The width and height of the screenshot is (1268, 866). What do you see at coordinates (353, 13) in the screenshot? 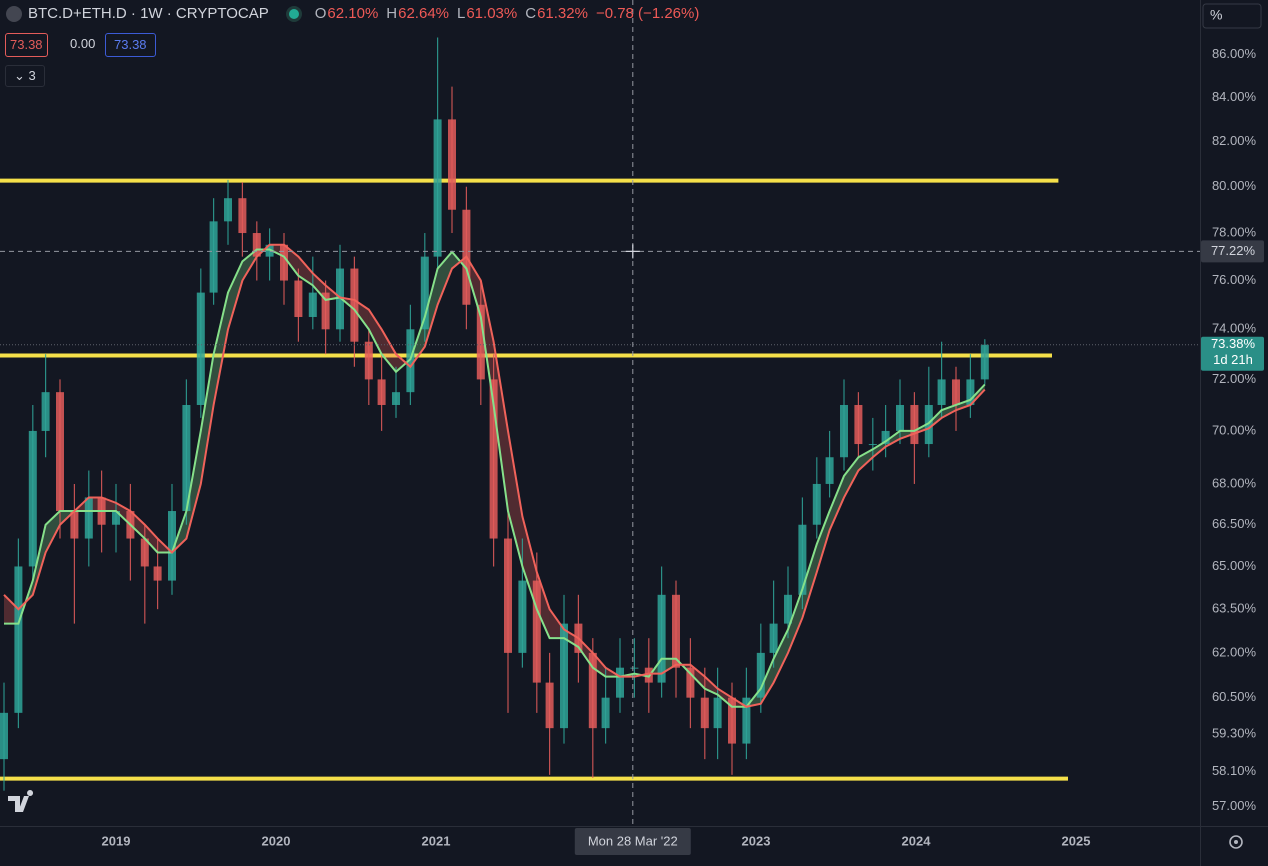
I see `ohlc-value: 62.10%` at bounding box center [353, 13].